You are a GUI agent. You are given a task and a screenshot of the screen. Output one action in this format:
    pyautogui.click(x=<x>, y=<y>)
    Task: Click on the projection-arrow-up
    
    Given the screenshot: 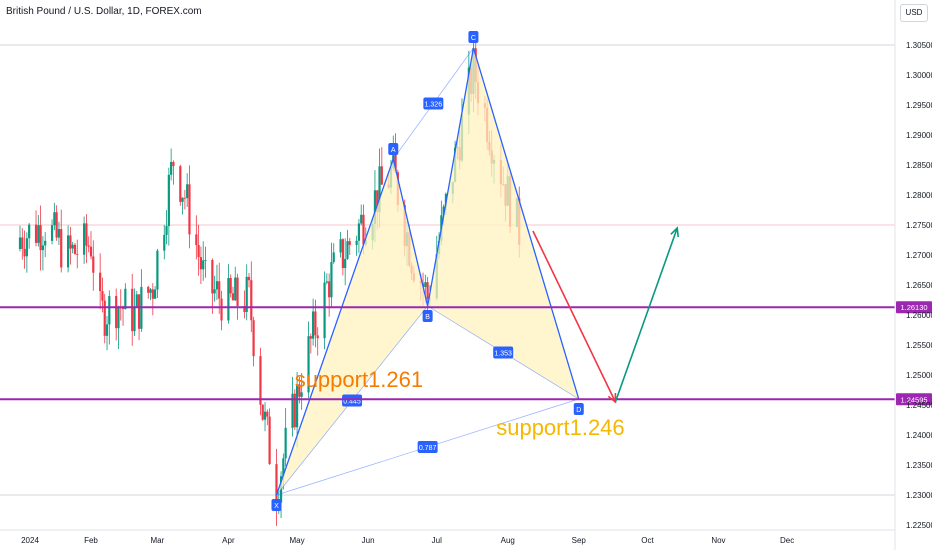 What is the action you would take?
    pyautogui.click(x=646, y=315)
    